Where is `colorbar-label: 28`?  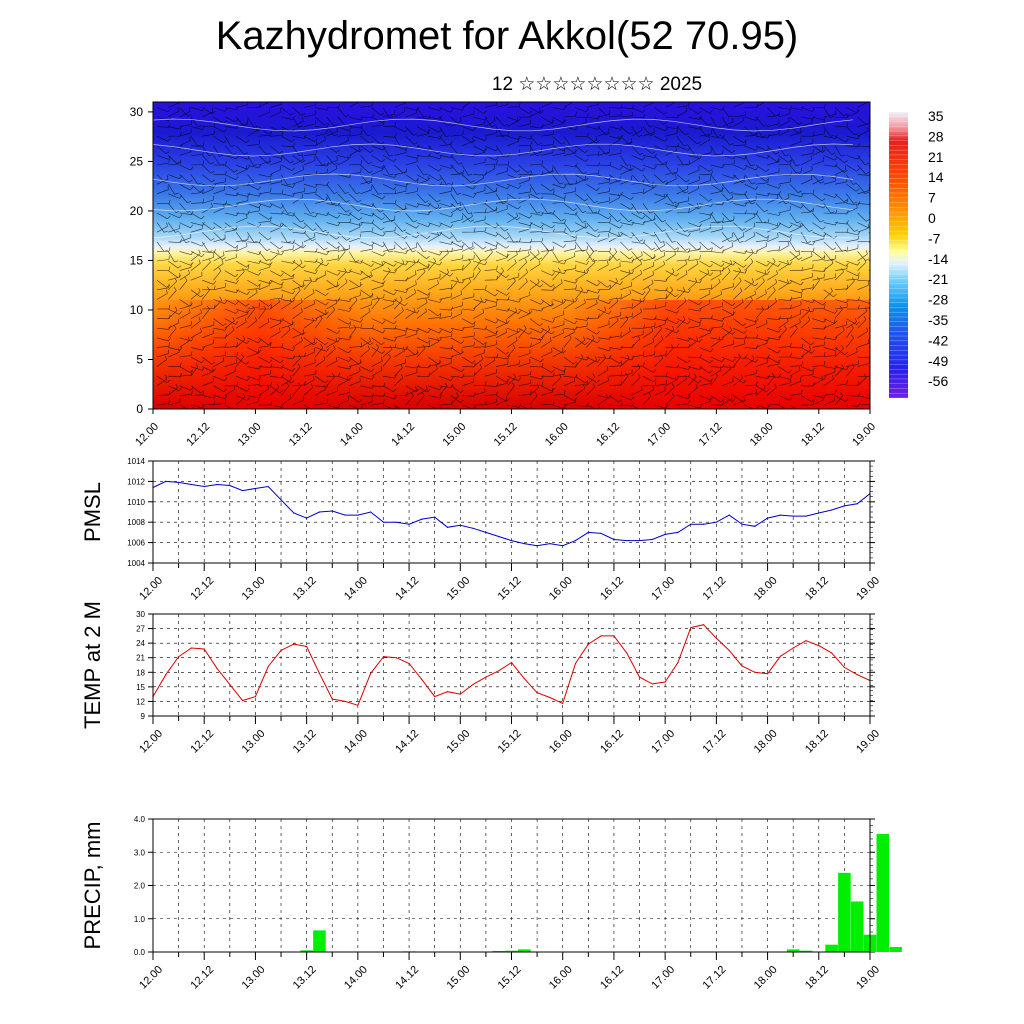 colorbar-label: 28 is located at coordinates (936, 136).